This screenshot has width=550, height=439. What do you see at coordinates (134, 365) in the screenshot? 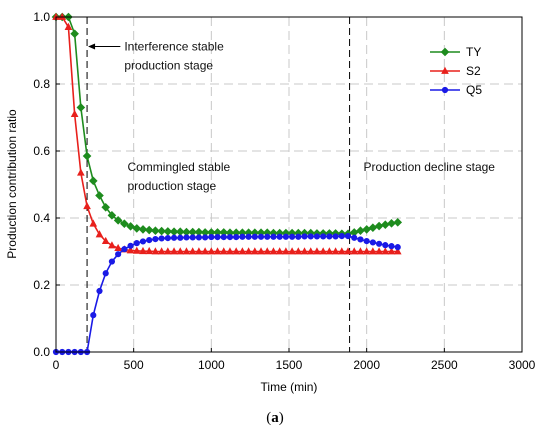
I see `x-tick-label: 500` at bounding box center [134, 365].